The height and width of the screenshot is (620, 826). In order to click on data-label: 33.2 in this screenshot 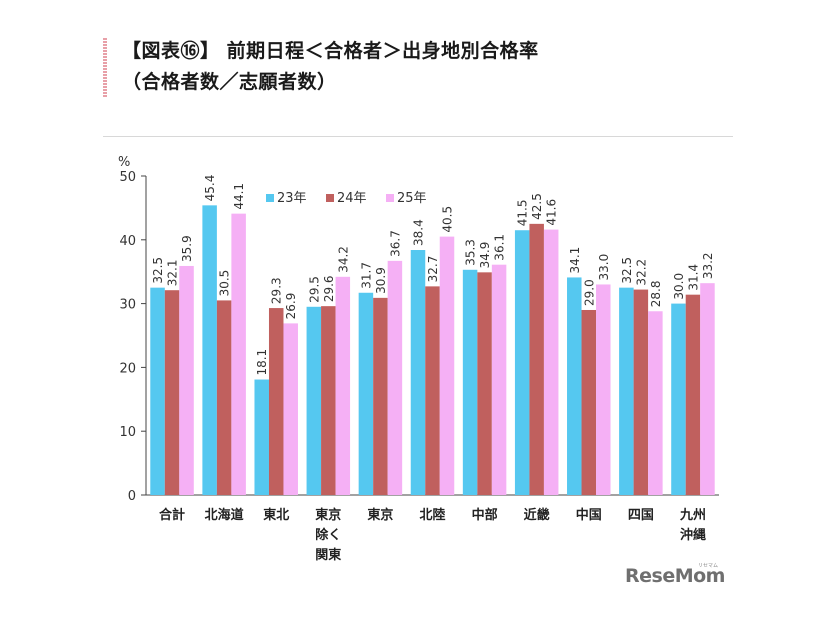, I will do `click(708, 265)`.